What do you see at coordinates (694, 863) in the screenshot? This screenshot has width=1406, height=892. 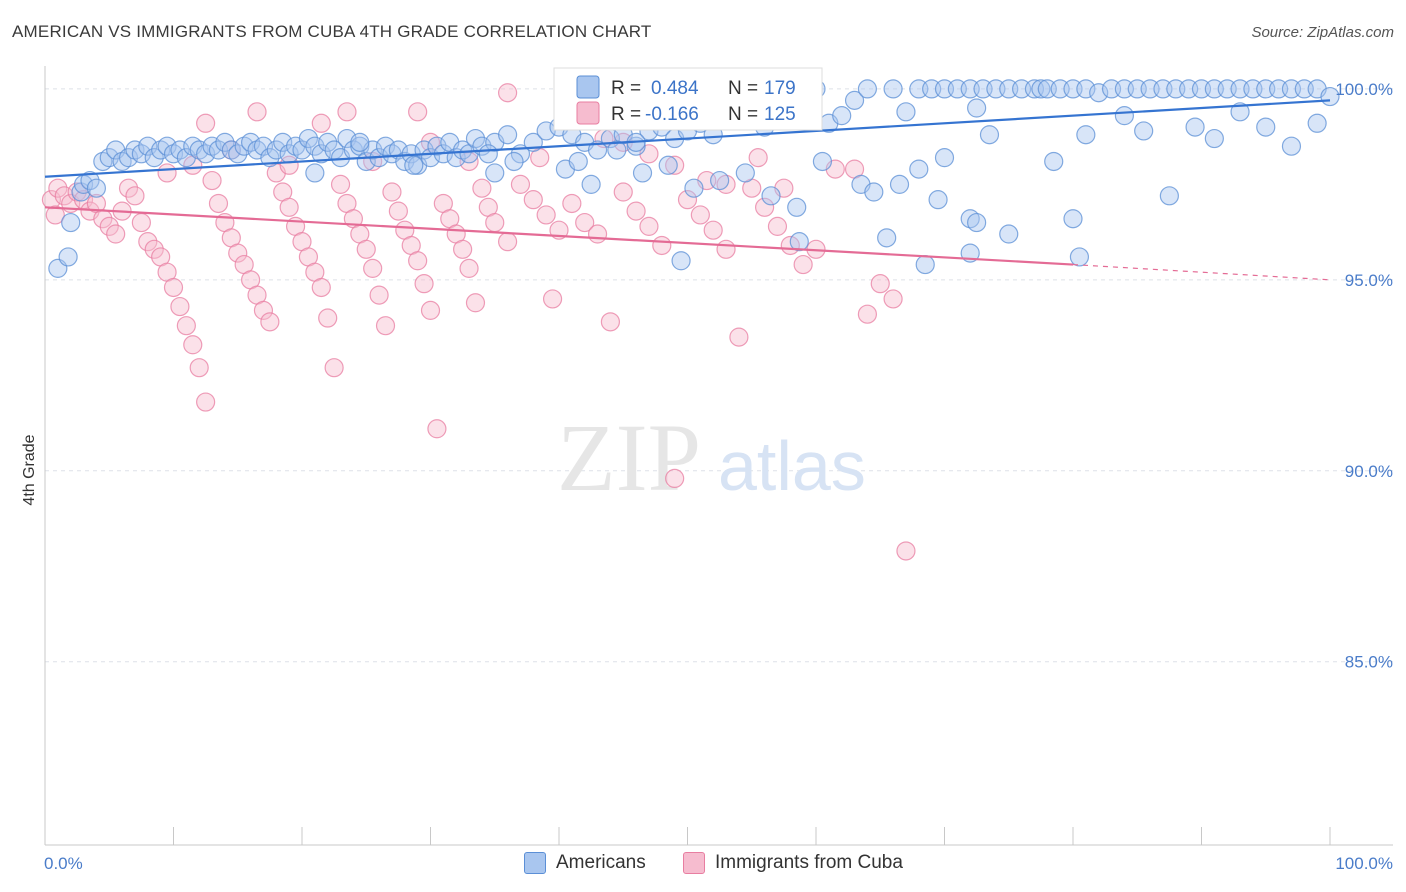 I see `bottom-legend-swatch-cuba` at bounding box center [694, 863].